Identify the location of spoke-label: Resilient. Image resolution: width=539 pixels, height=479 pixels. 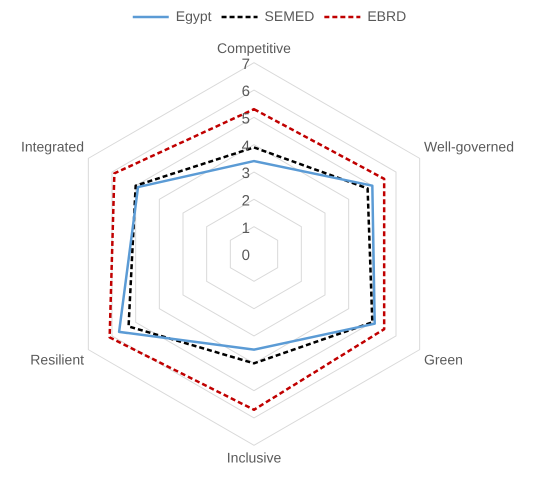
(57, 359).